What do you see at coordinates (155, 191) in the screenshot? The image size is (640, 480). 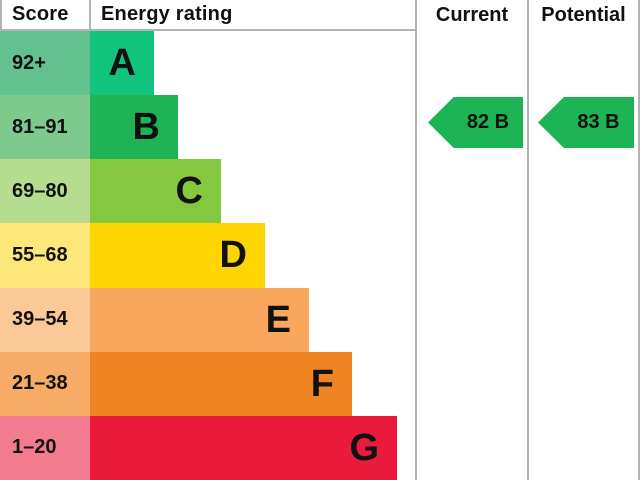 I see `band-bar-c: C` at bounding box center [155, 191].